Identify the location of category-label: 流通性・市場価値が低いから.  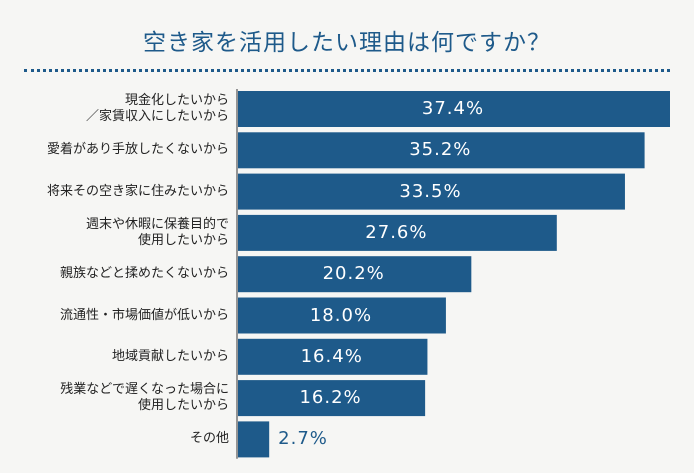
(144, 315).